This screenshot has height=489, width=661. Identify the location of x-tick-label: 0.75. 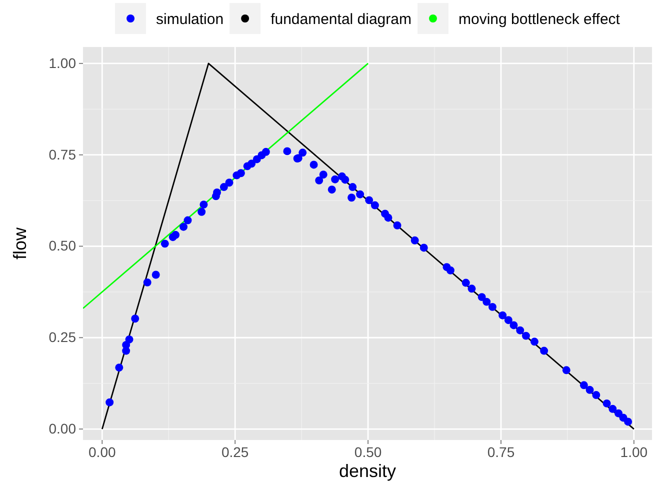
(501, 452).